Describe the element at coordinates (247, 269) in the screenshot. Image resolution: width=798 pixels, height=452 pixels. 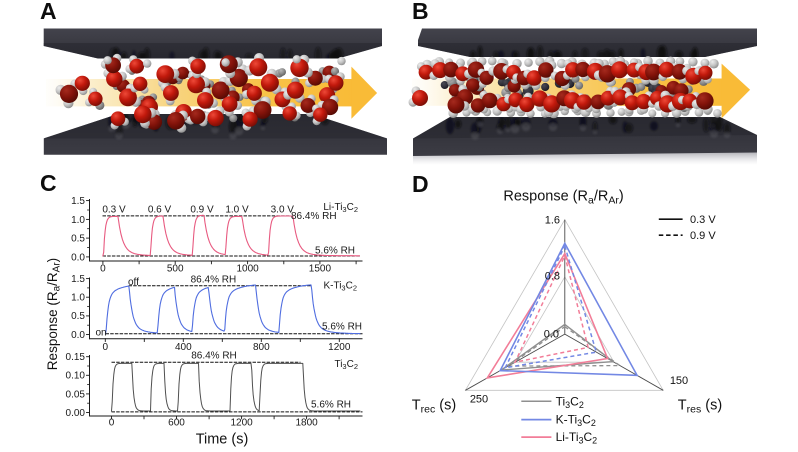
I see `svg-text: 1000` at that location.